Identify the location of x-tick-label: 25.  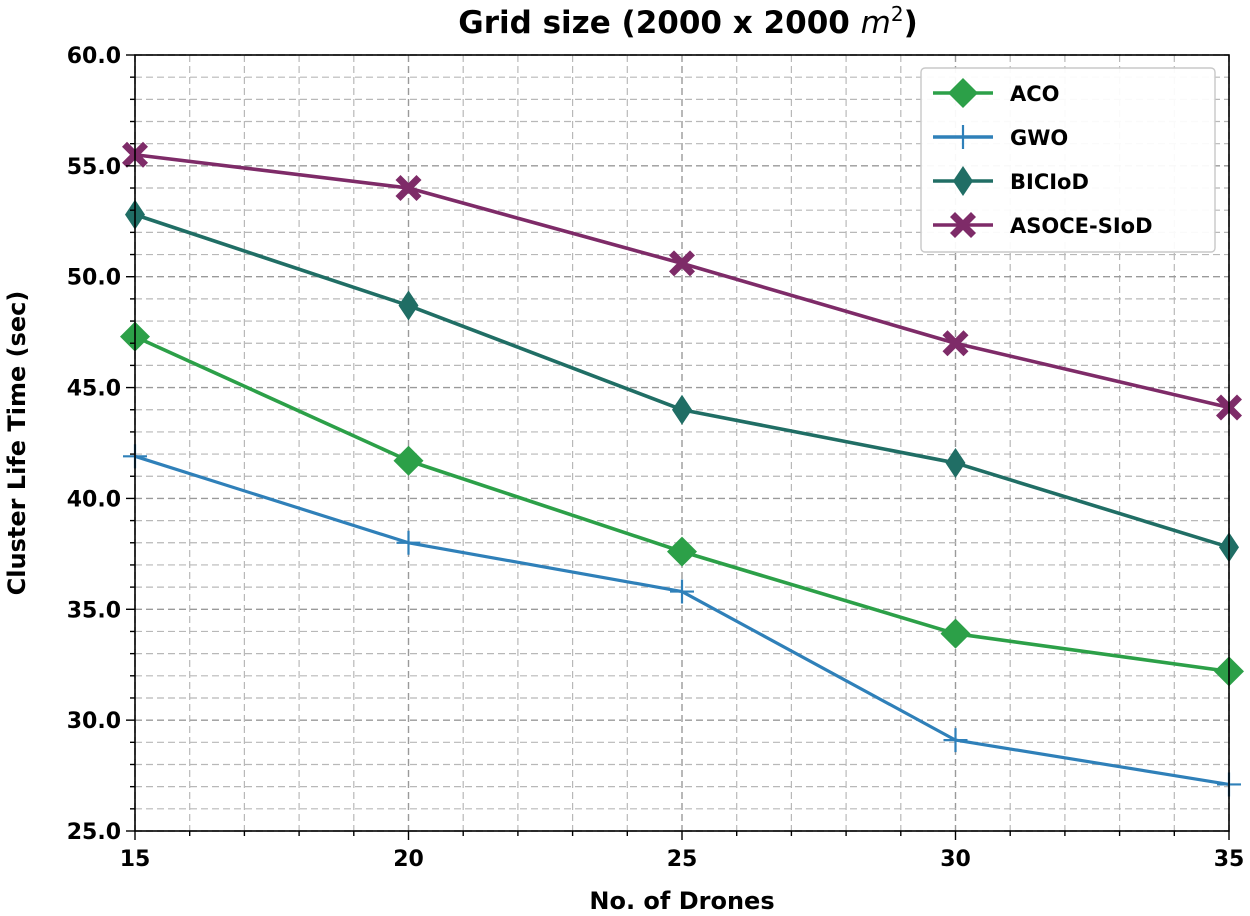
(682, 859).